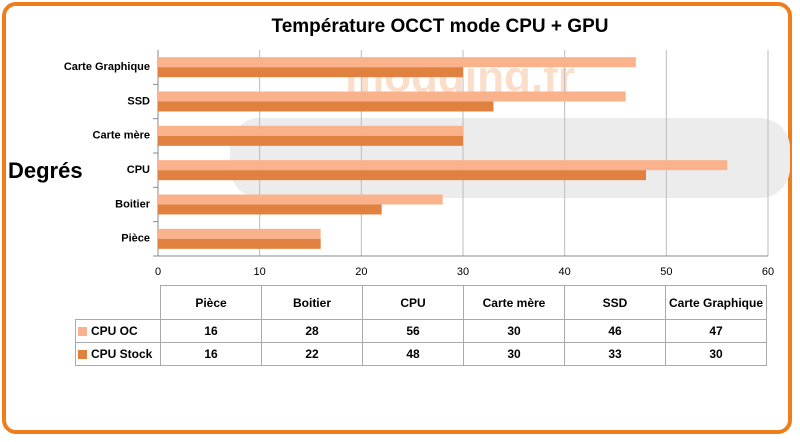 Image resolution: width=800 pixels, height=442 pixels. Describe the element at coordinates (158, 272) in the screenshot. I see `x-tick-label: 0` at that location.